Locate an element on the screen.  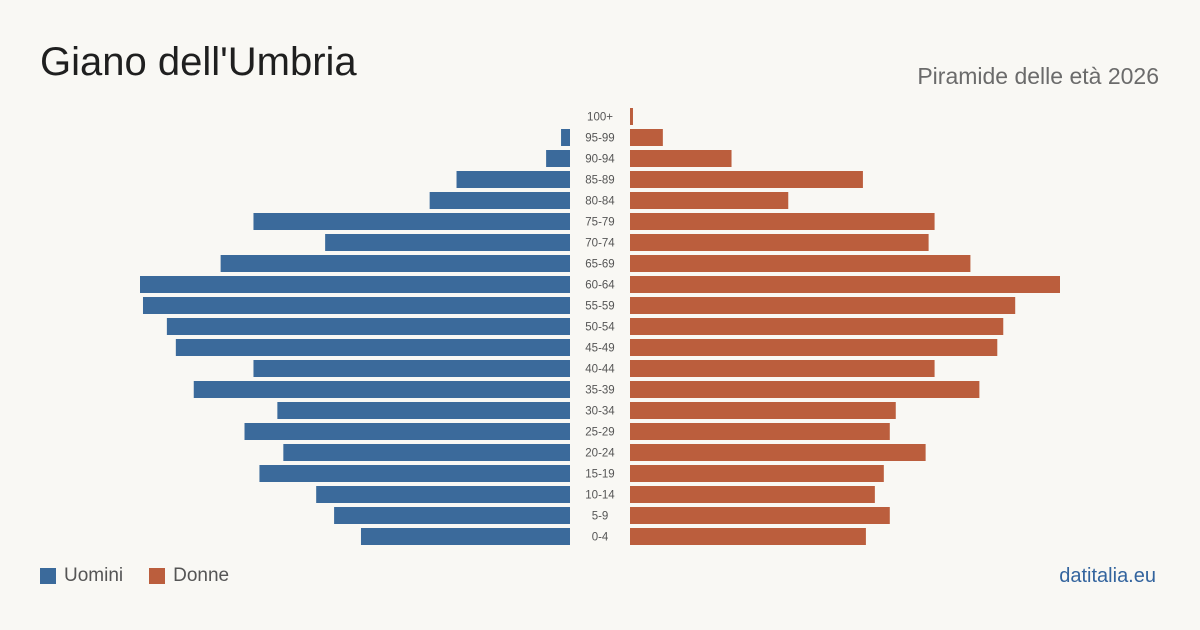
bar-women-100plus is located at coordinates (631, 116).